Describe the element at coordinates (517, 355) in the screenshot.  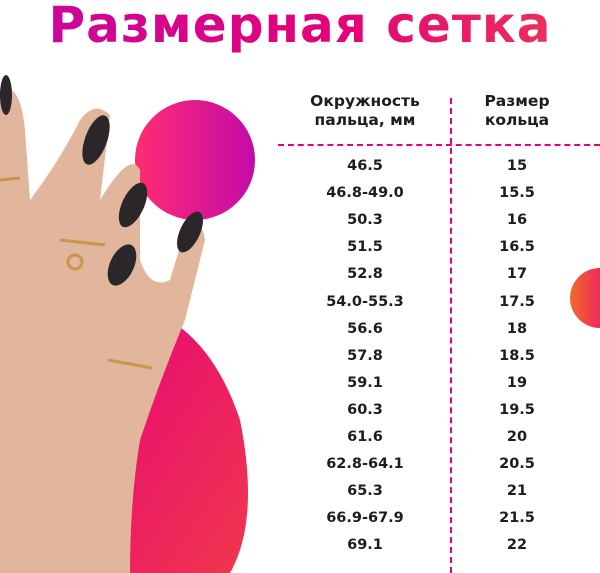
I see `ring-size-cell: 18.5` at that location.